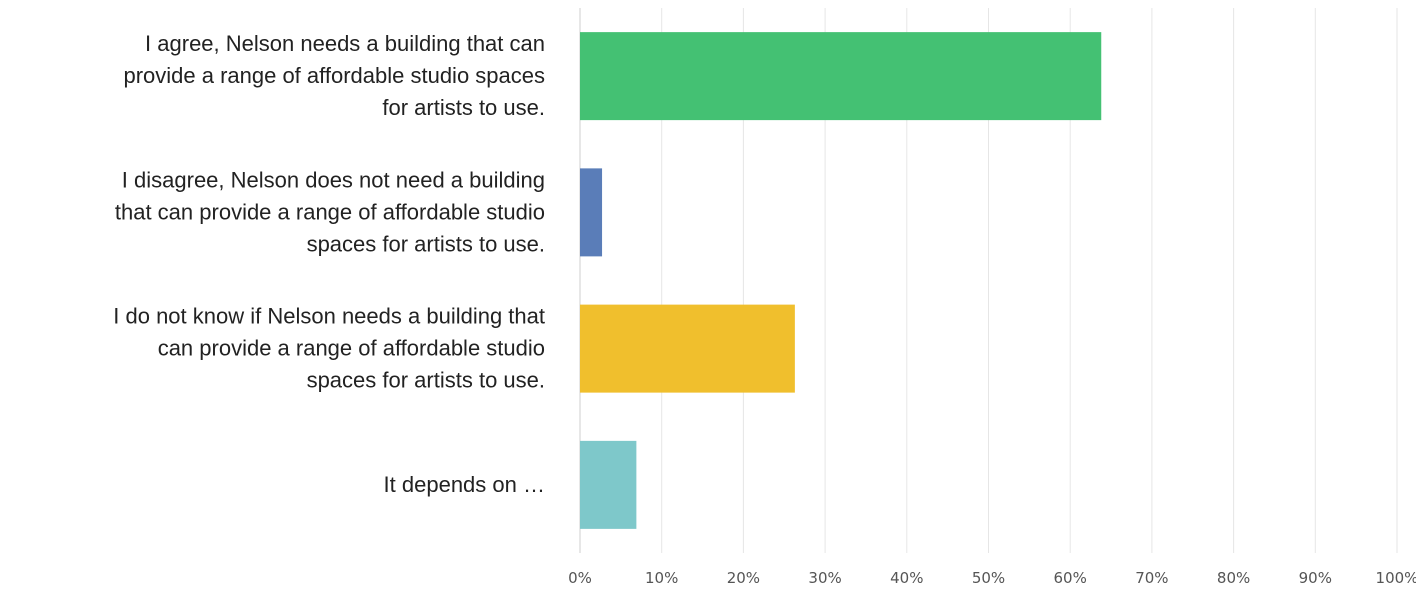 The width and height of the screenshot is (1416, 591). Describe the element at coordinates (743, 578) in the screenshot. I see `x-tick-label: 20%` at that location.